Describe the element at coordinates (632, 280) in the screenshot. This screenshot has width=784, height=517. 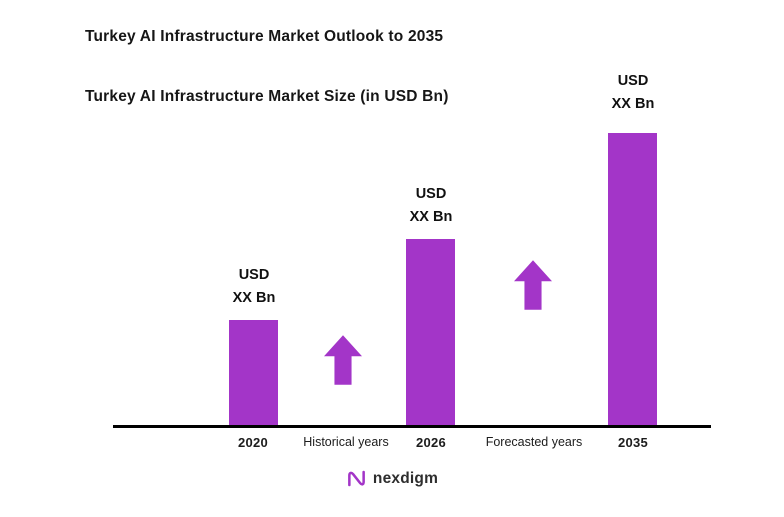
I see `bar-2035` at that location.